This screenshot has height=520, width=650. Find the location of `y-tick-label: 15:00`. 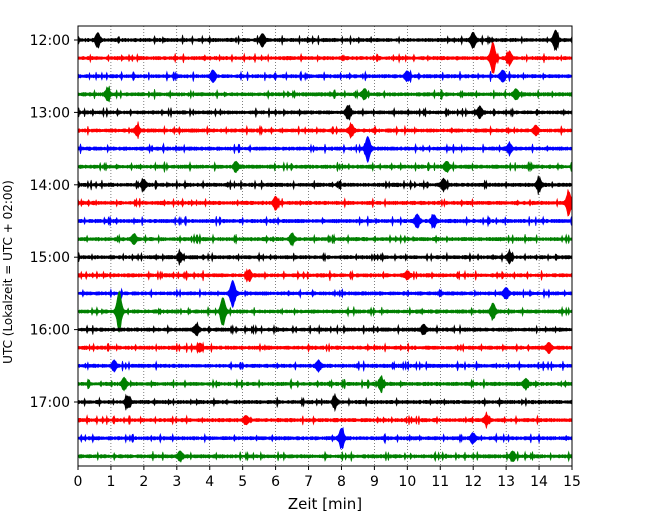

y-tick-label: 15:00 is located at coordinates (50, 258).